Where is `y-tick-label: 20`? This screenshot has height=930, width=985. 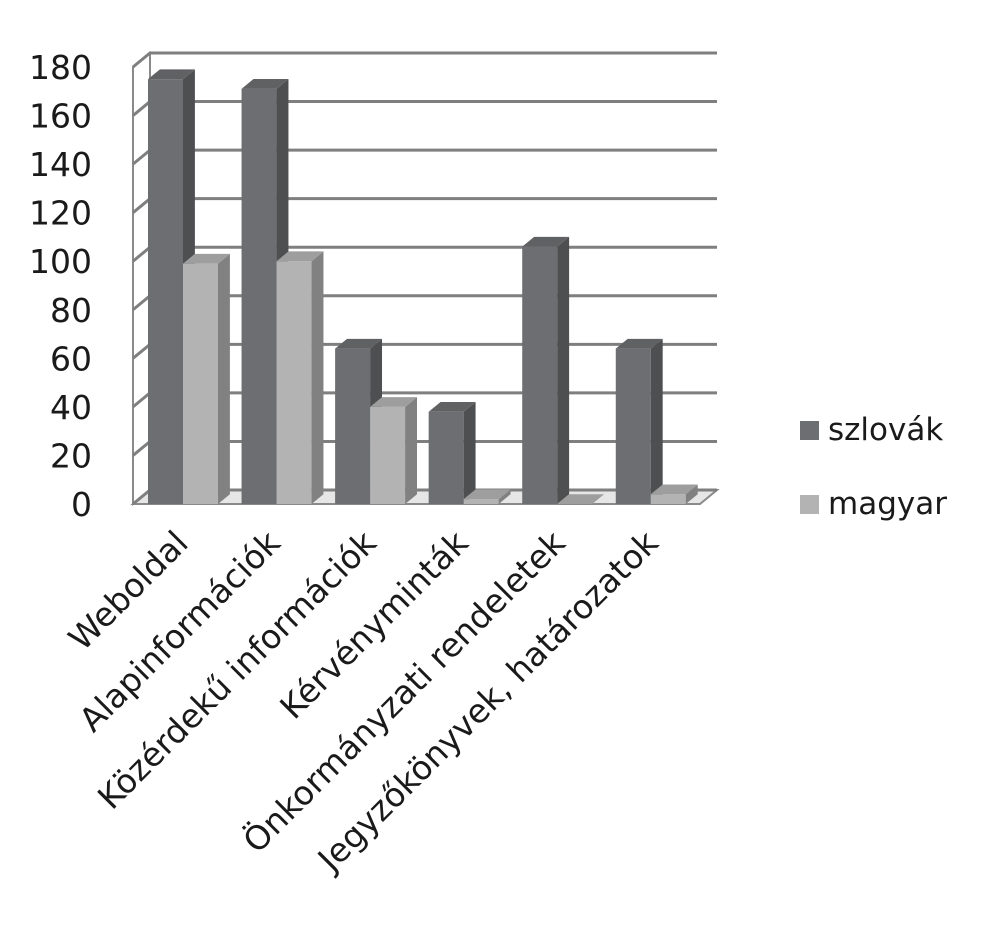 y-tick-label: 20 is located at coordinates (71, 455).